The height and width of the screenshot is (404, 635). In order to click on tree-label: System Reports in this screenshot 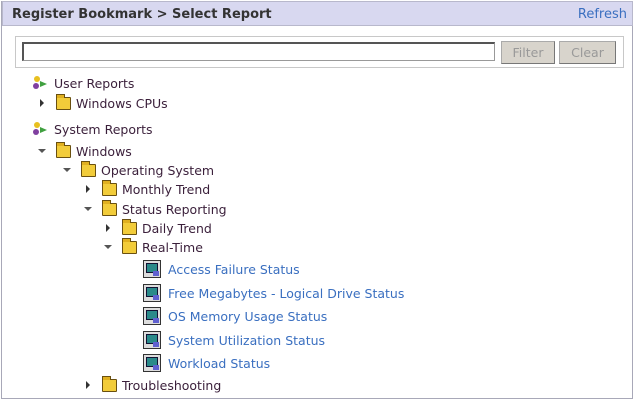, I will do `click(103, 129)`.